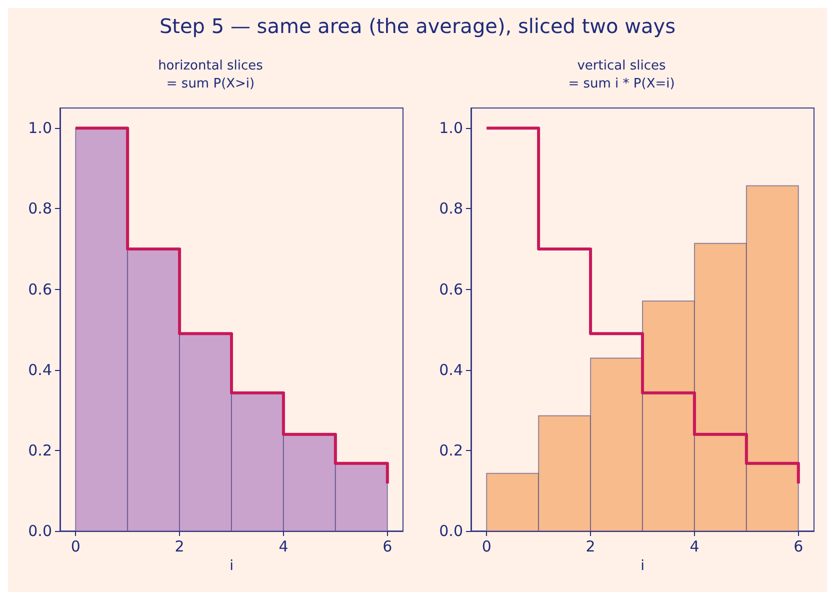 The image size is (835, 600). I want to click on chart-title: vertical slices = sum i * P(X=i), so click(621, 75).